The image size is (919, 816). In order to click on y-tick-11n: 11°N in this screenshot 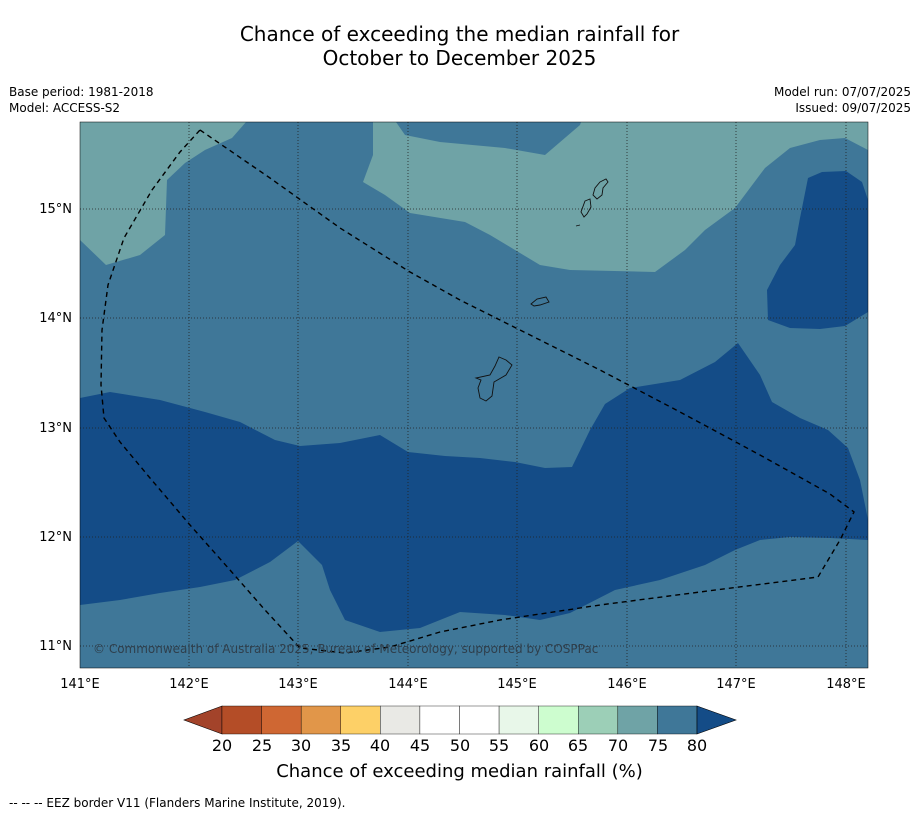, I will do `click(55, 646)`.